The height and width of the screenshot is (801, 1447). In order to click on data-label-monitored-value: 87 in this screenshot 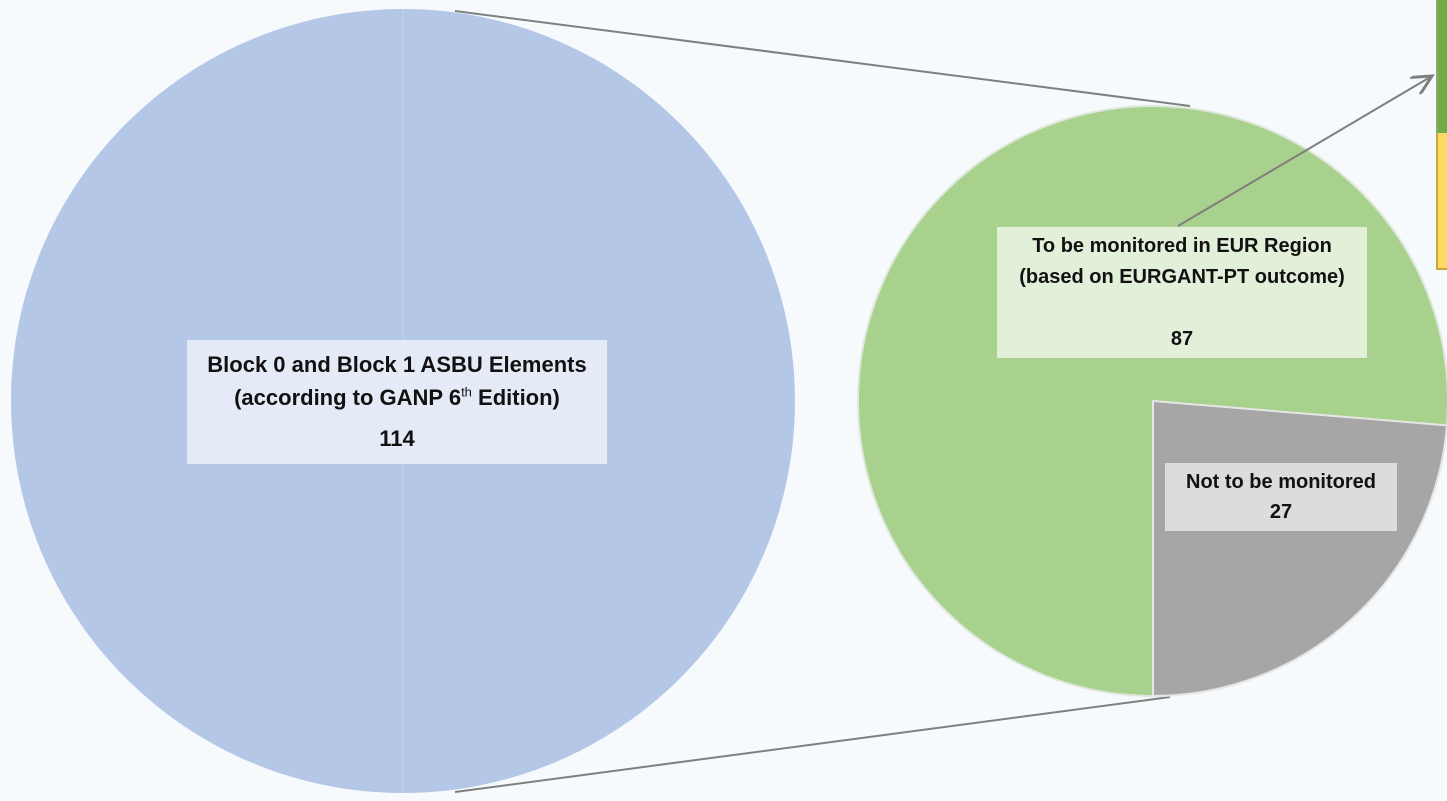, I will do `click(1182, 339)`.